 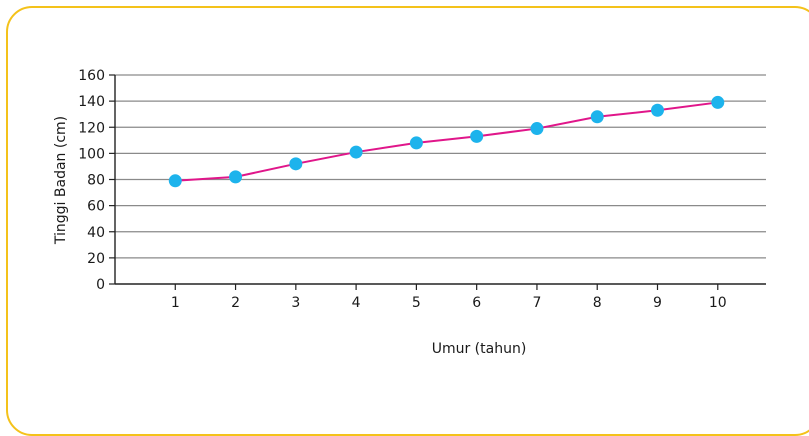 What do you see at coordinates (96, 207) in the screenshot?
I see `y-tick-label: 60` at bounding box center [96, 207].